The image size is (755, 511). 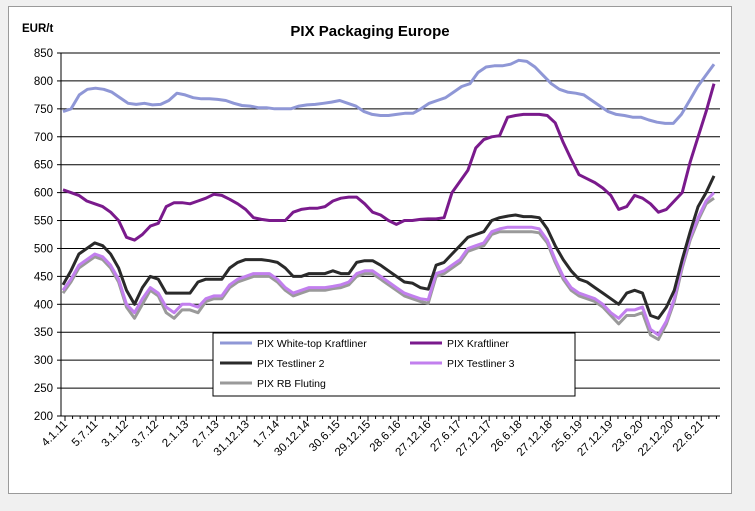 I want to click on legend-label: PIX Testliner 3, so click(x=481, y=364).